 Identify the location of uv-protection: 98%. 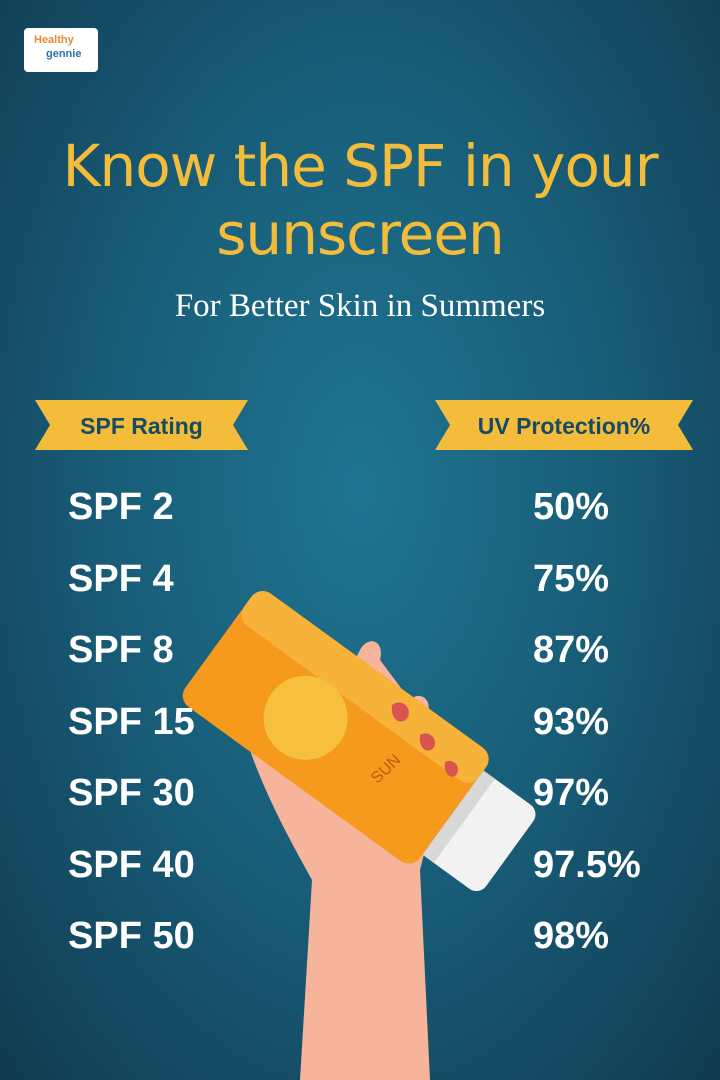
(571, 936).